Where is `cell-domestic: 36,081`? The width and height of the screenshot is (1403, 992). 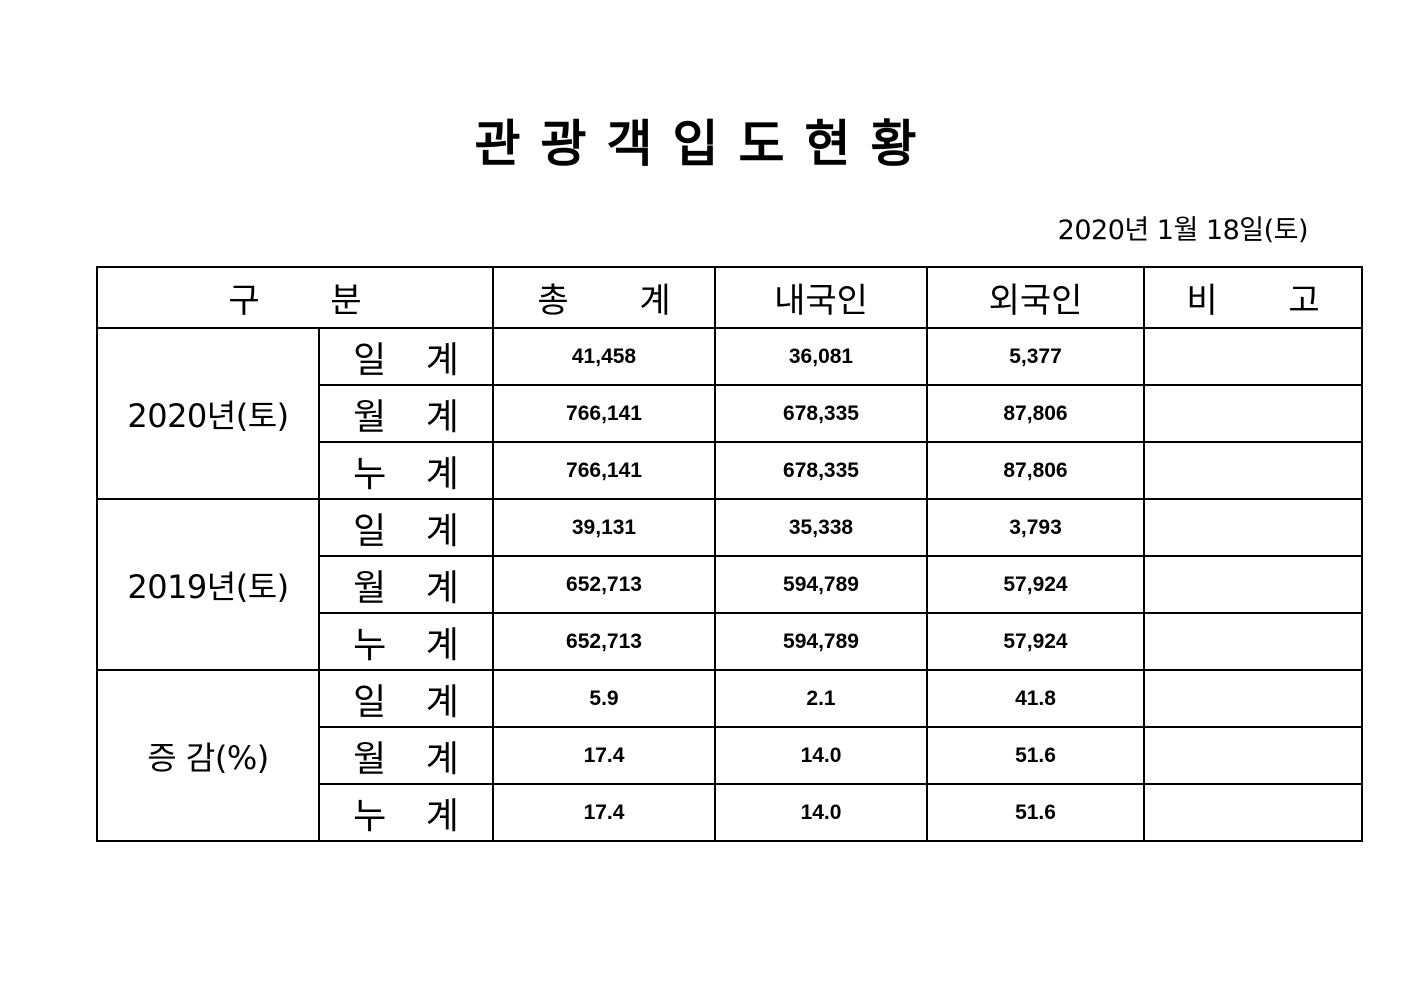 cell-domestic: 36,081 is located at coordinates (821, 356).